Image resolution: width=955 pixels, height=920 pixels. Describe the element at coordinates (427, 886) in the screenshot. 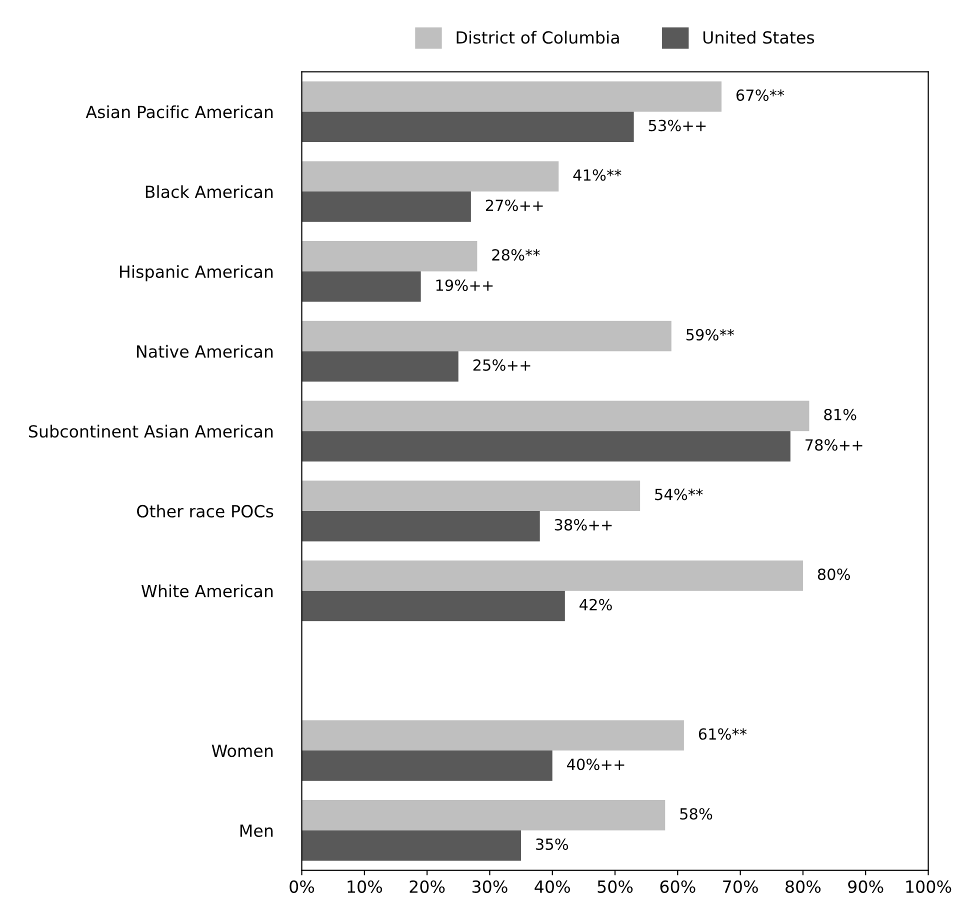

I see `x-tick-label: 20%` at that location.